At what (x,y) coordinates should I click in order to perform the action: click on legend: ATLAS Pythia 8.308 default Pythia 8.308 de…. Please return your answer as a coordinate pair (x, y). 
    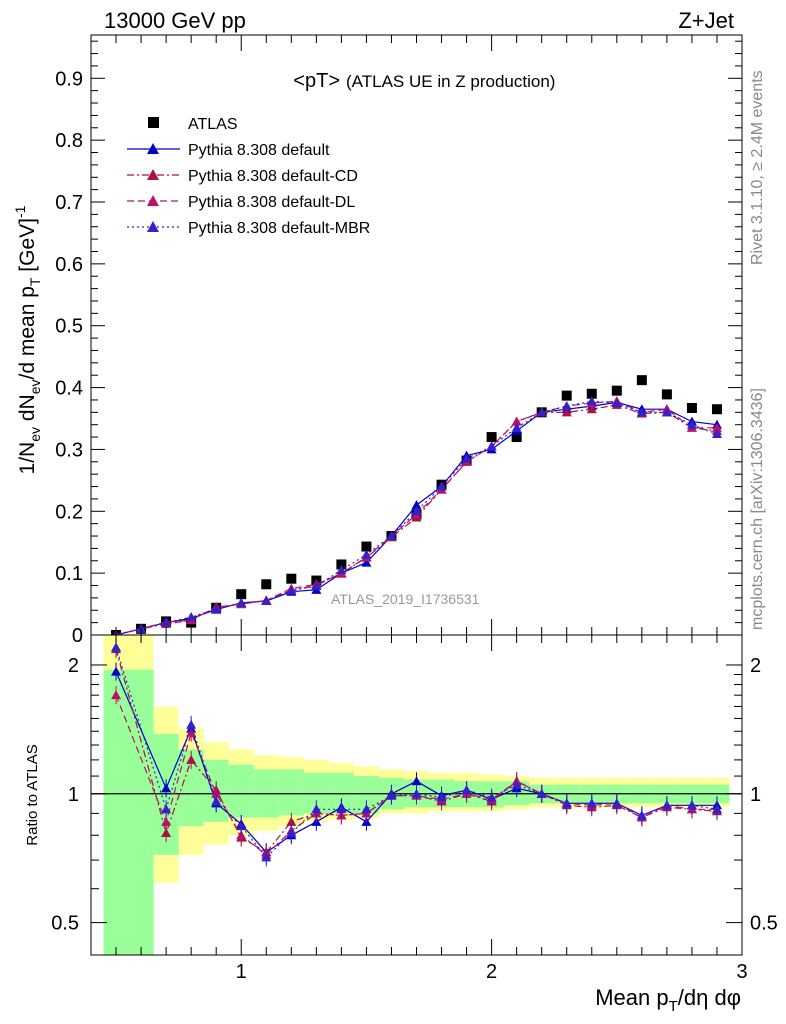
    Looking at the image, I should click on (248, 176).